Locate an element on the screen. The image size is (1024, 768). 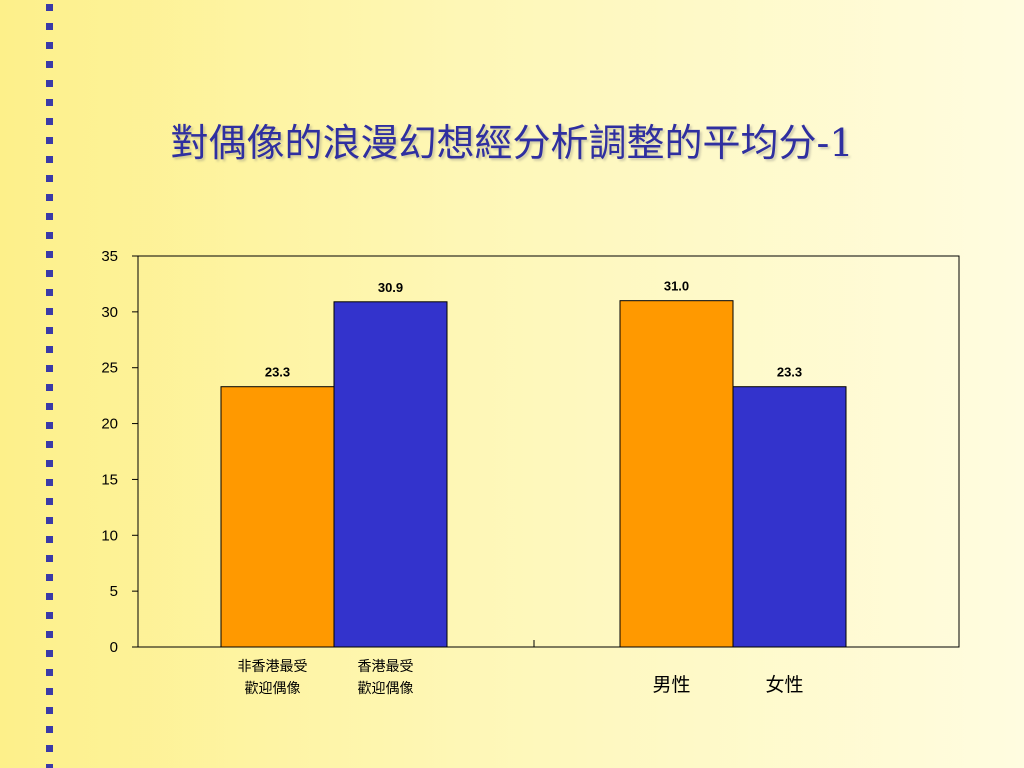
slide-title: 對偶像的浪漫幻想經分析調整的平均分-1 is located at coordinates (512, 143).